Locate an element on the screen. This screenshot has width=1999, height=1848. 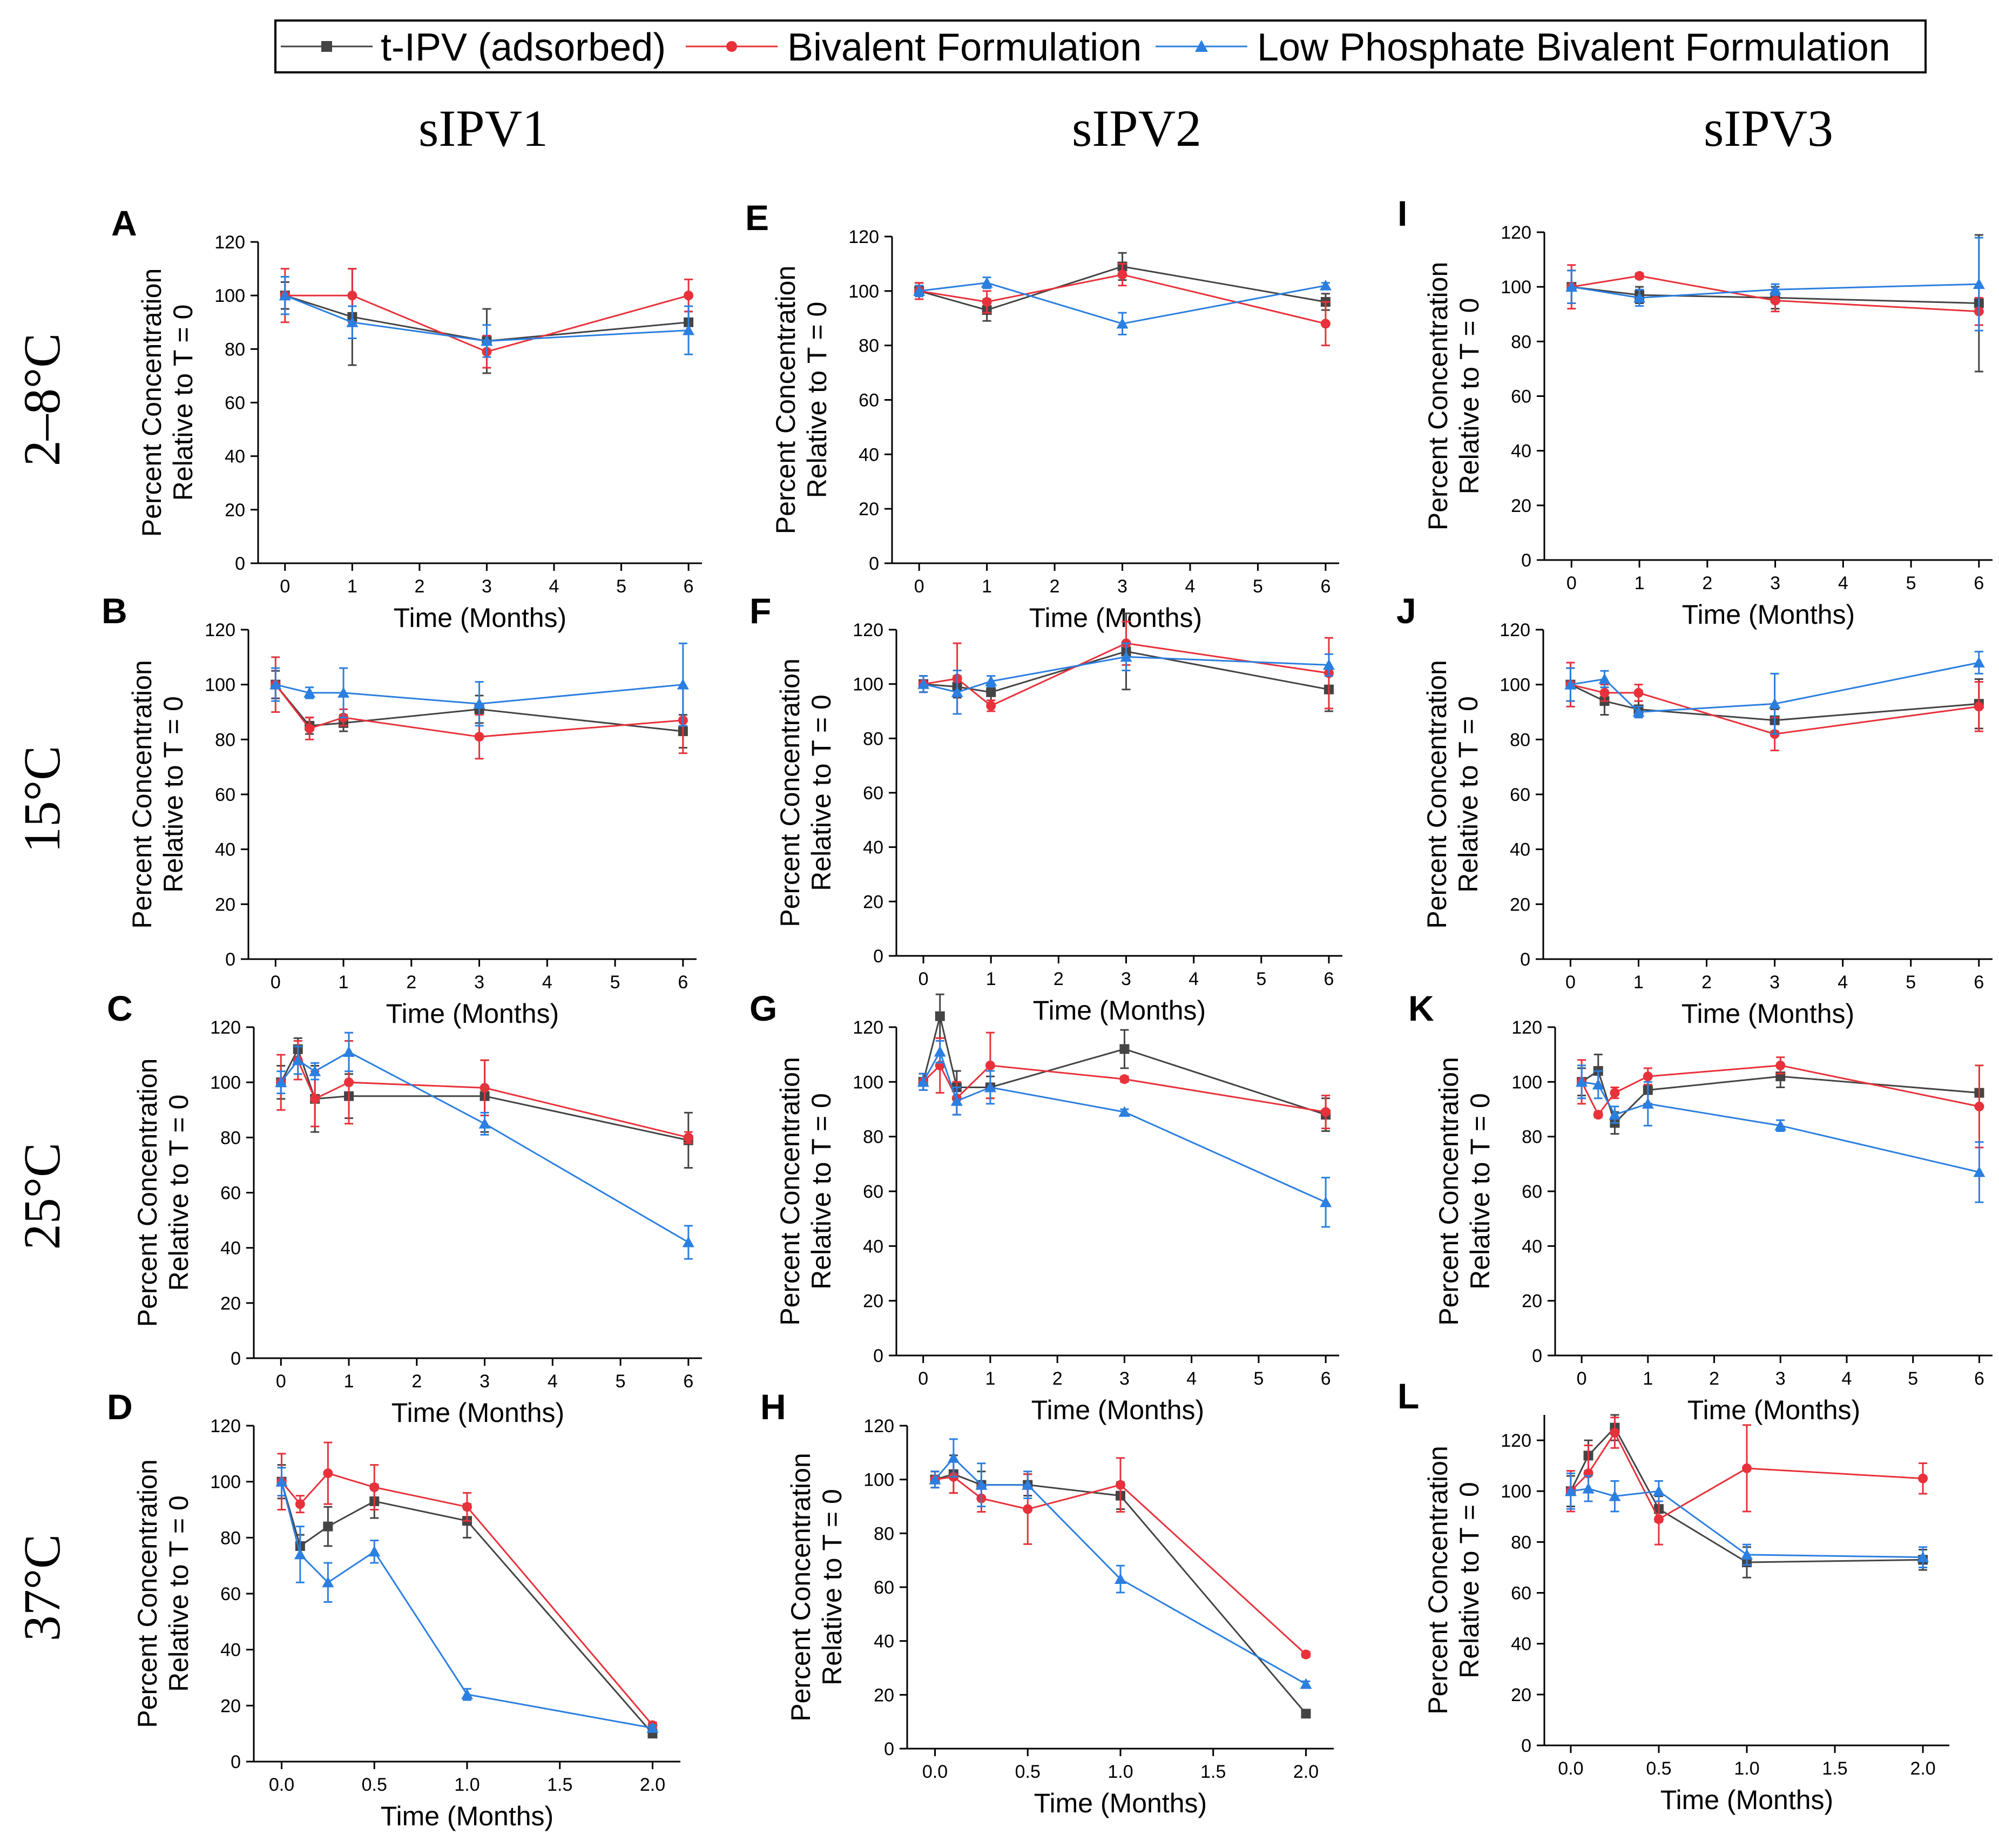
y-tick-label: 100 is located at coordinates (868, 1082).